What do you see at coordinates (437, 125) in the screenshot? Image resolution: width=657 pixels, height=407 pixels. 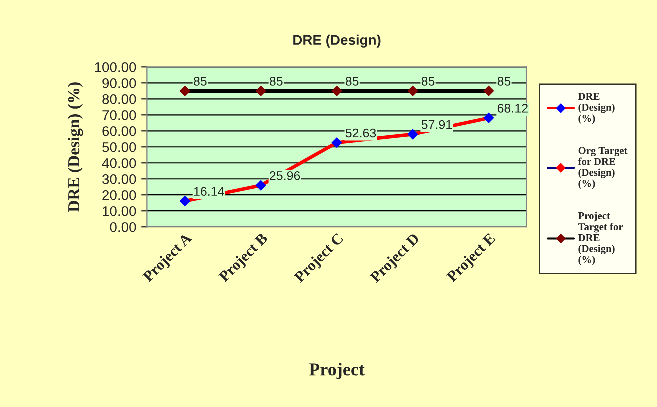 I see `data-label: 57.91` at bounding box center [437, 125].